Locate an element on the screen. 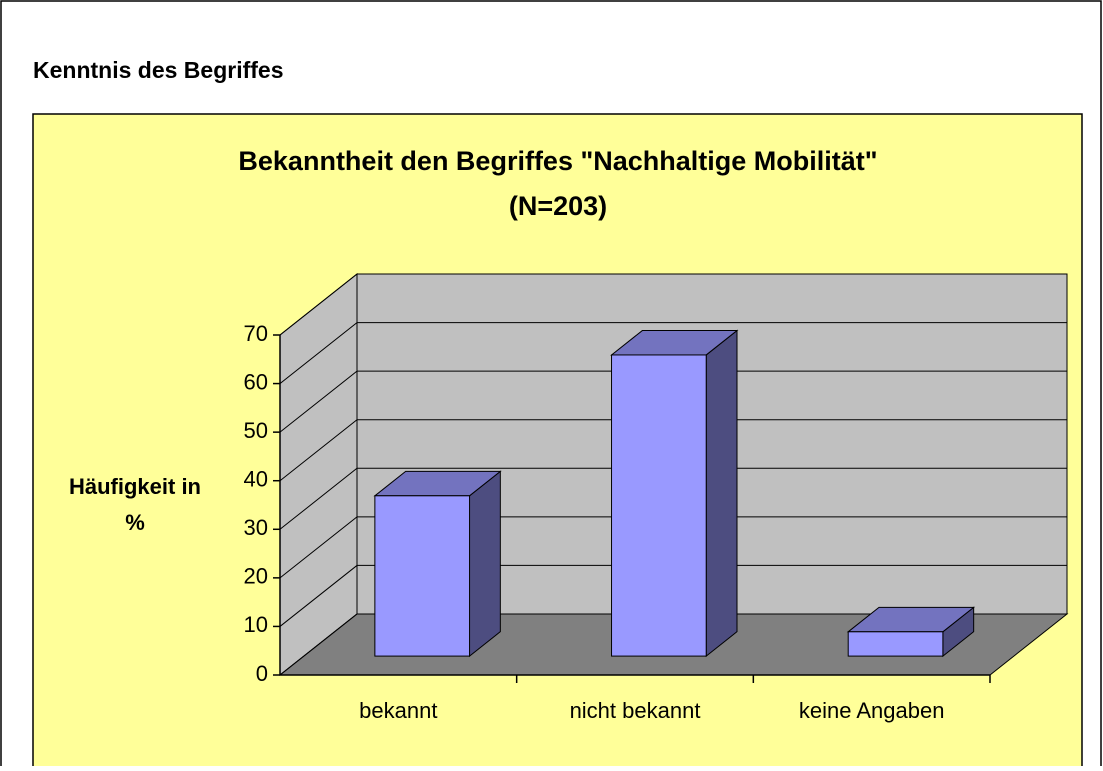 This screenshot has width=1103, height=771. y-axis-label: Häufigkeit in is located at coordinates (135, 486).